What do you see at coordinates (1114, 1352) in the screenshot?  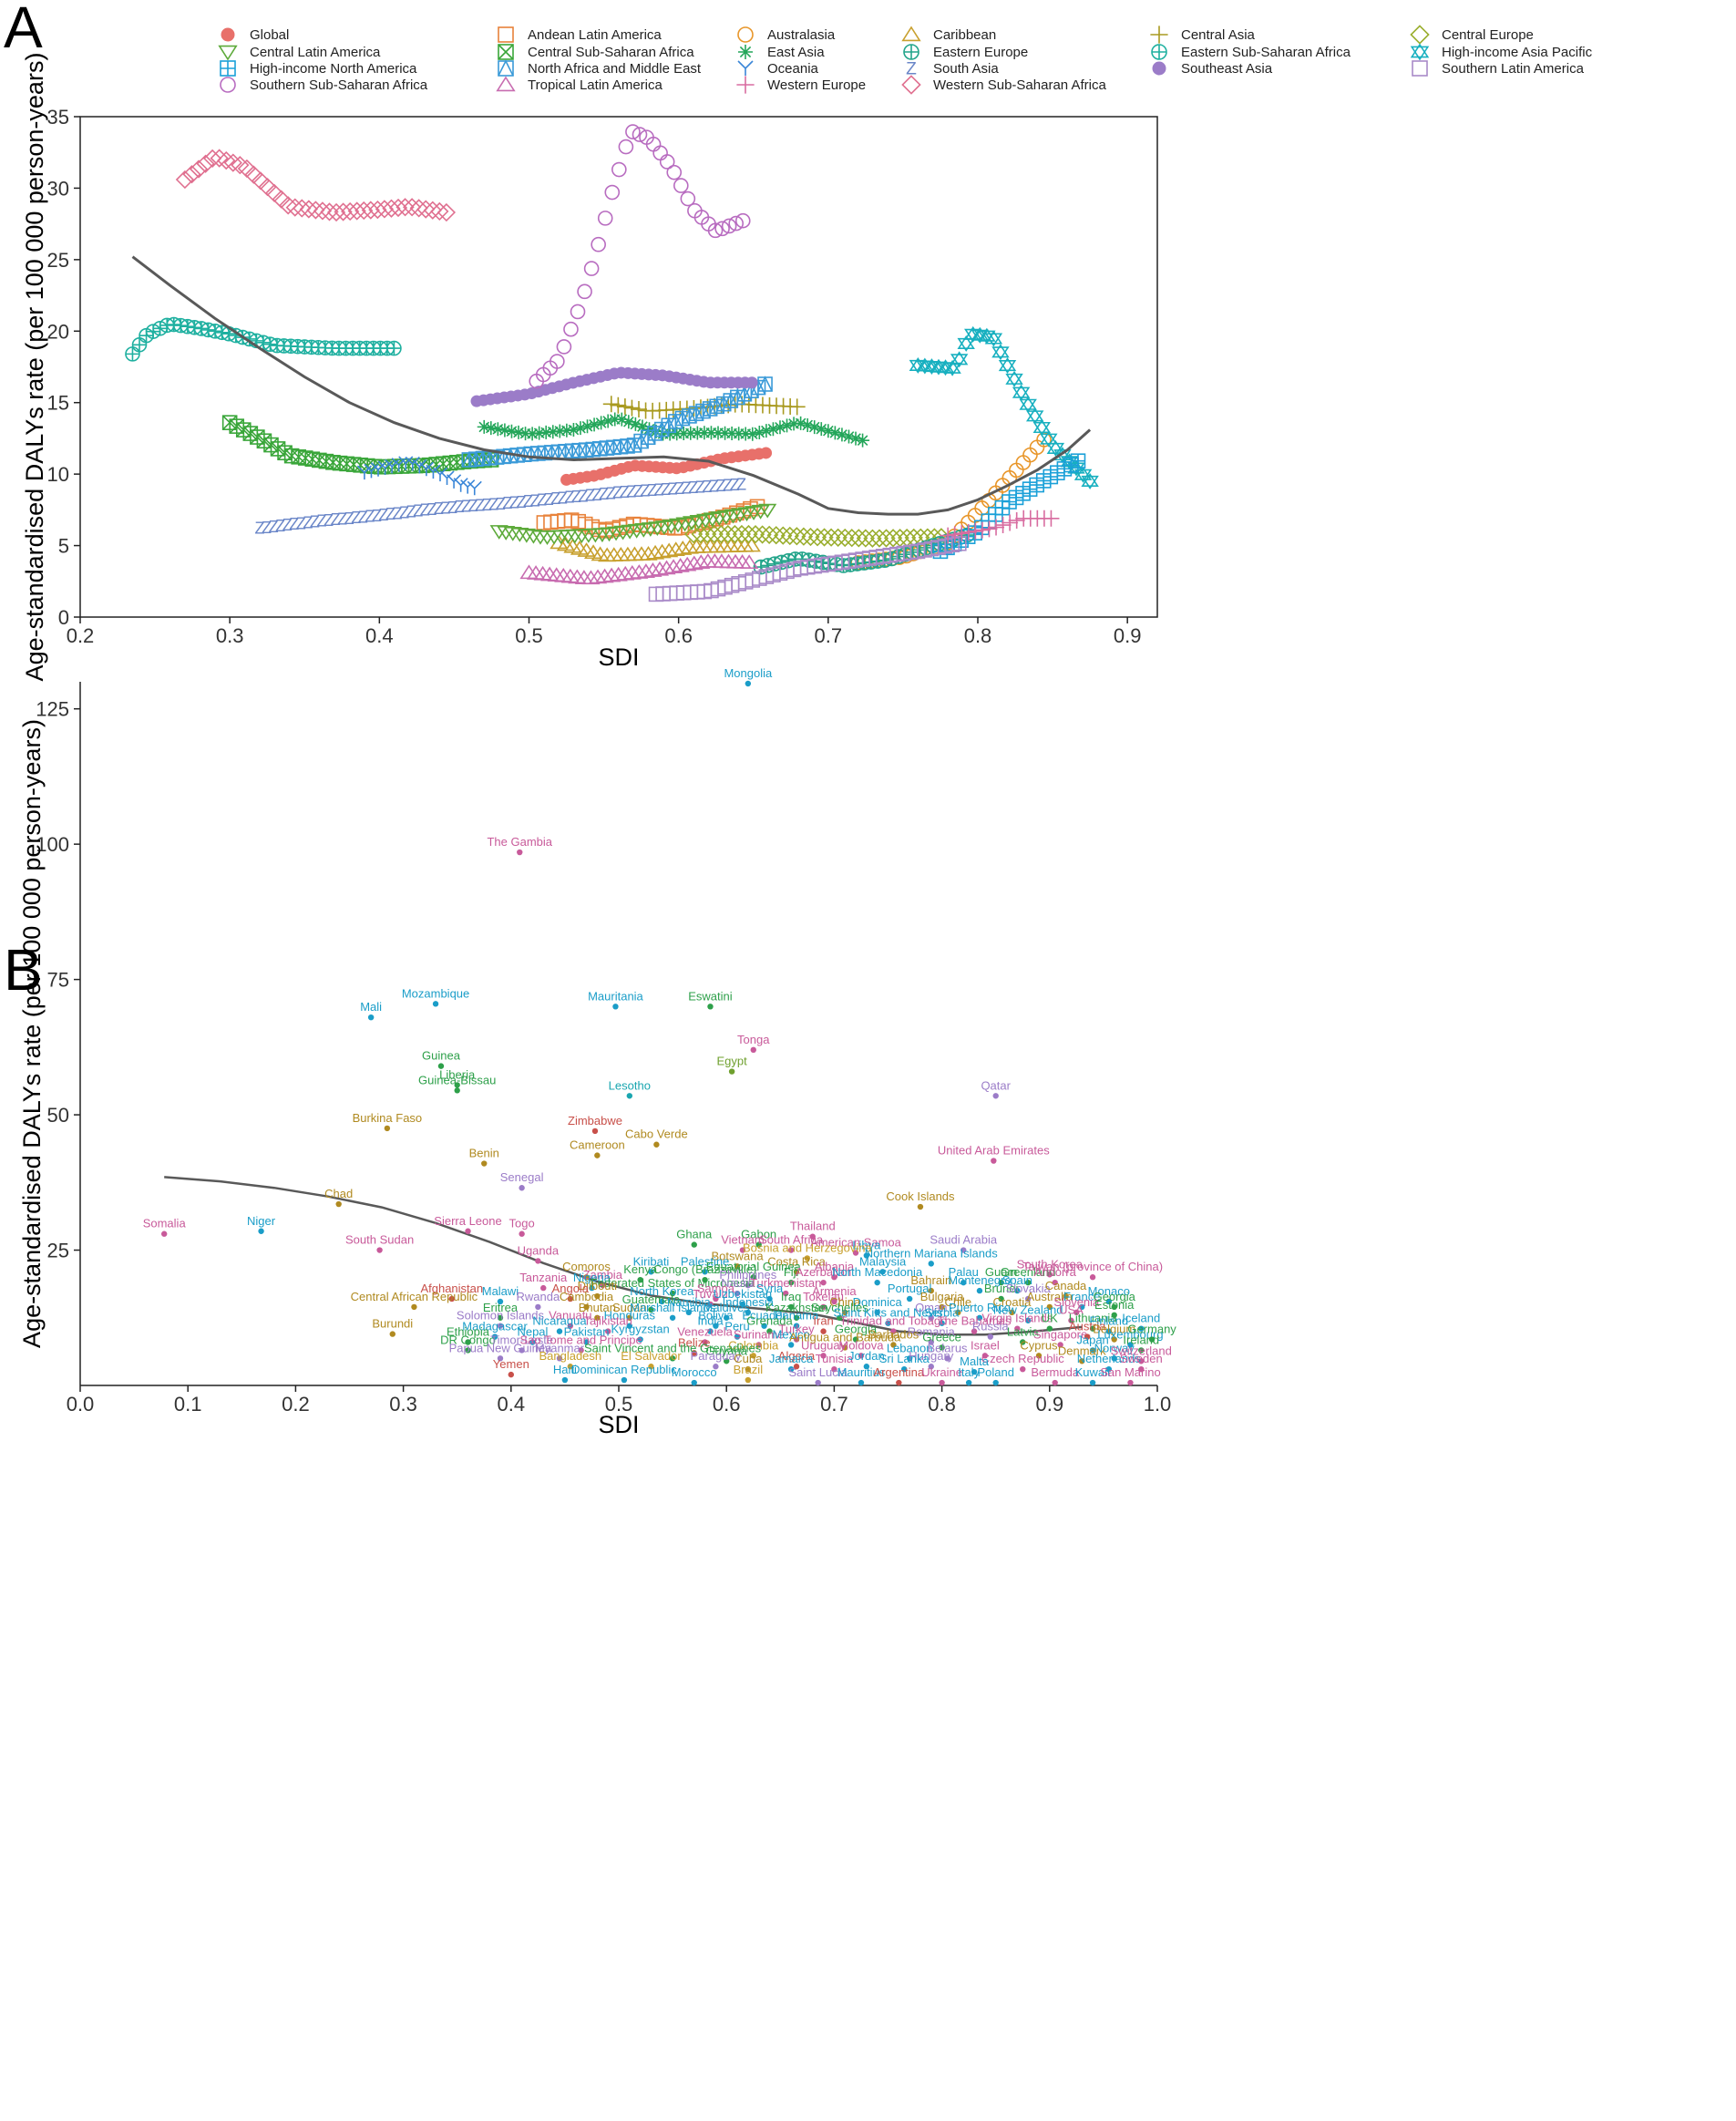 I see `country-norway: Norway` at bounding box center [1114, 1352].